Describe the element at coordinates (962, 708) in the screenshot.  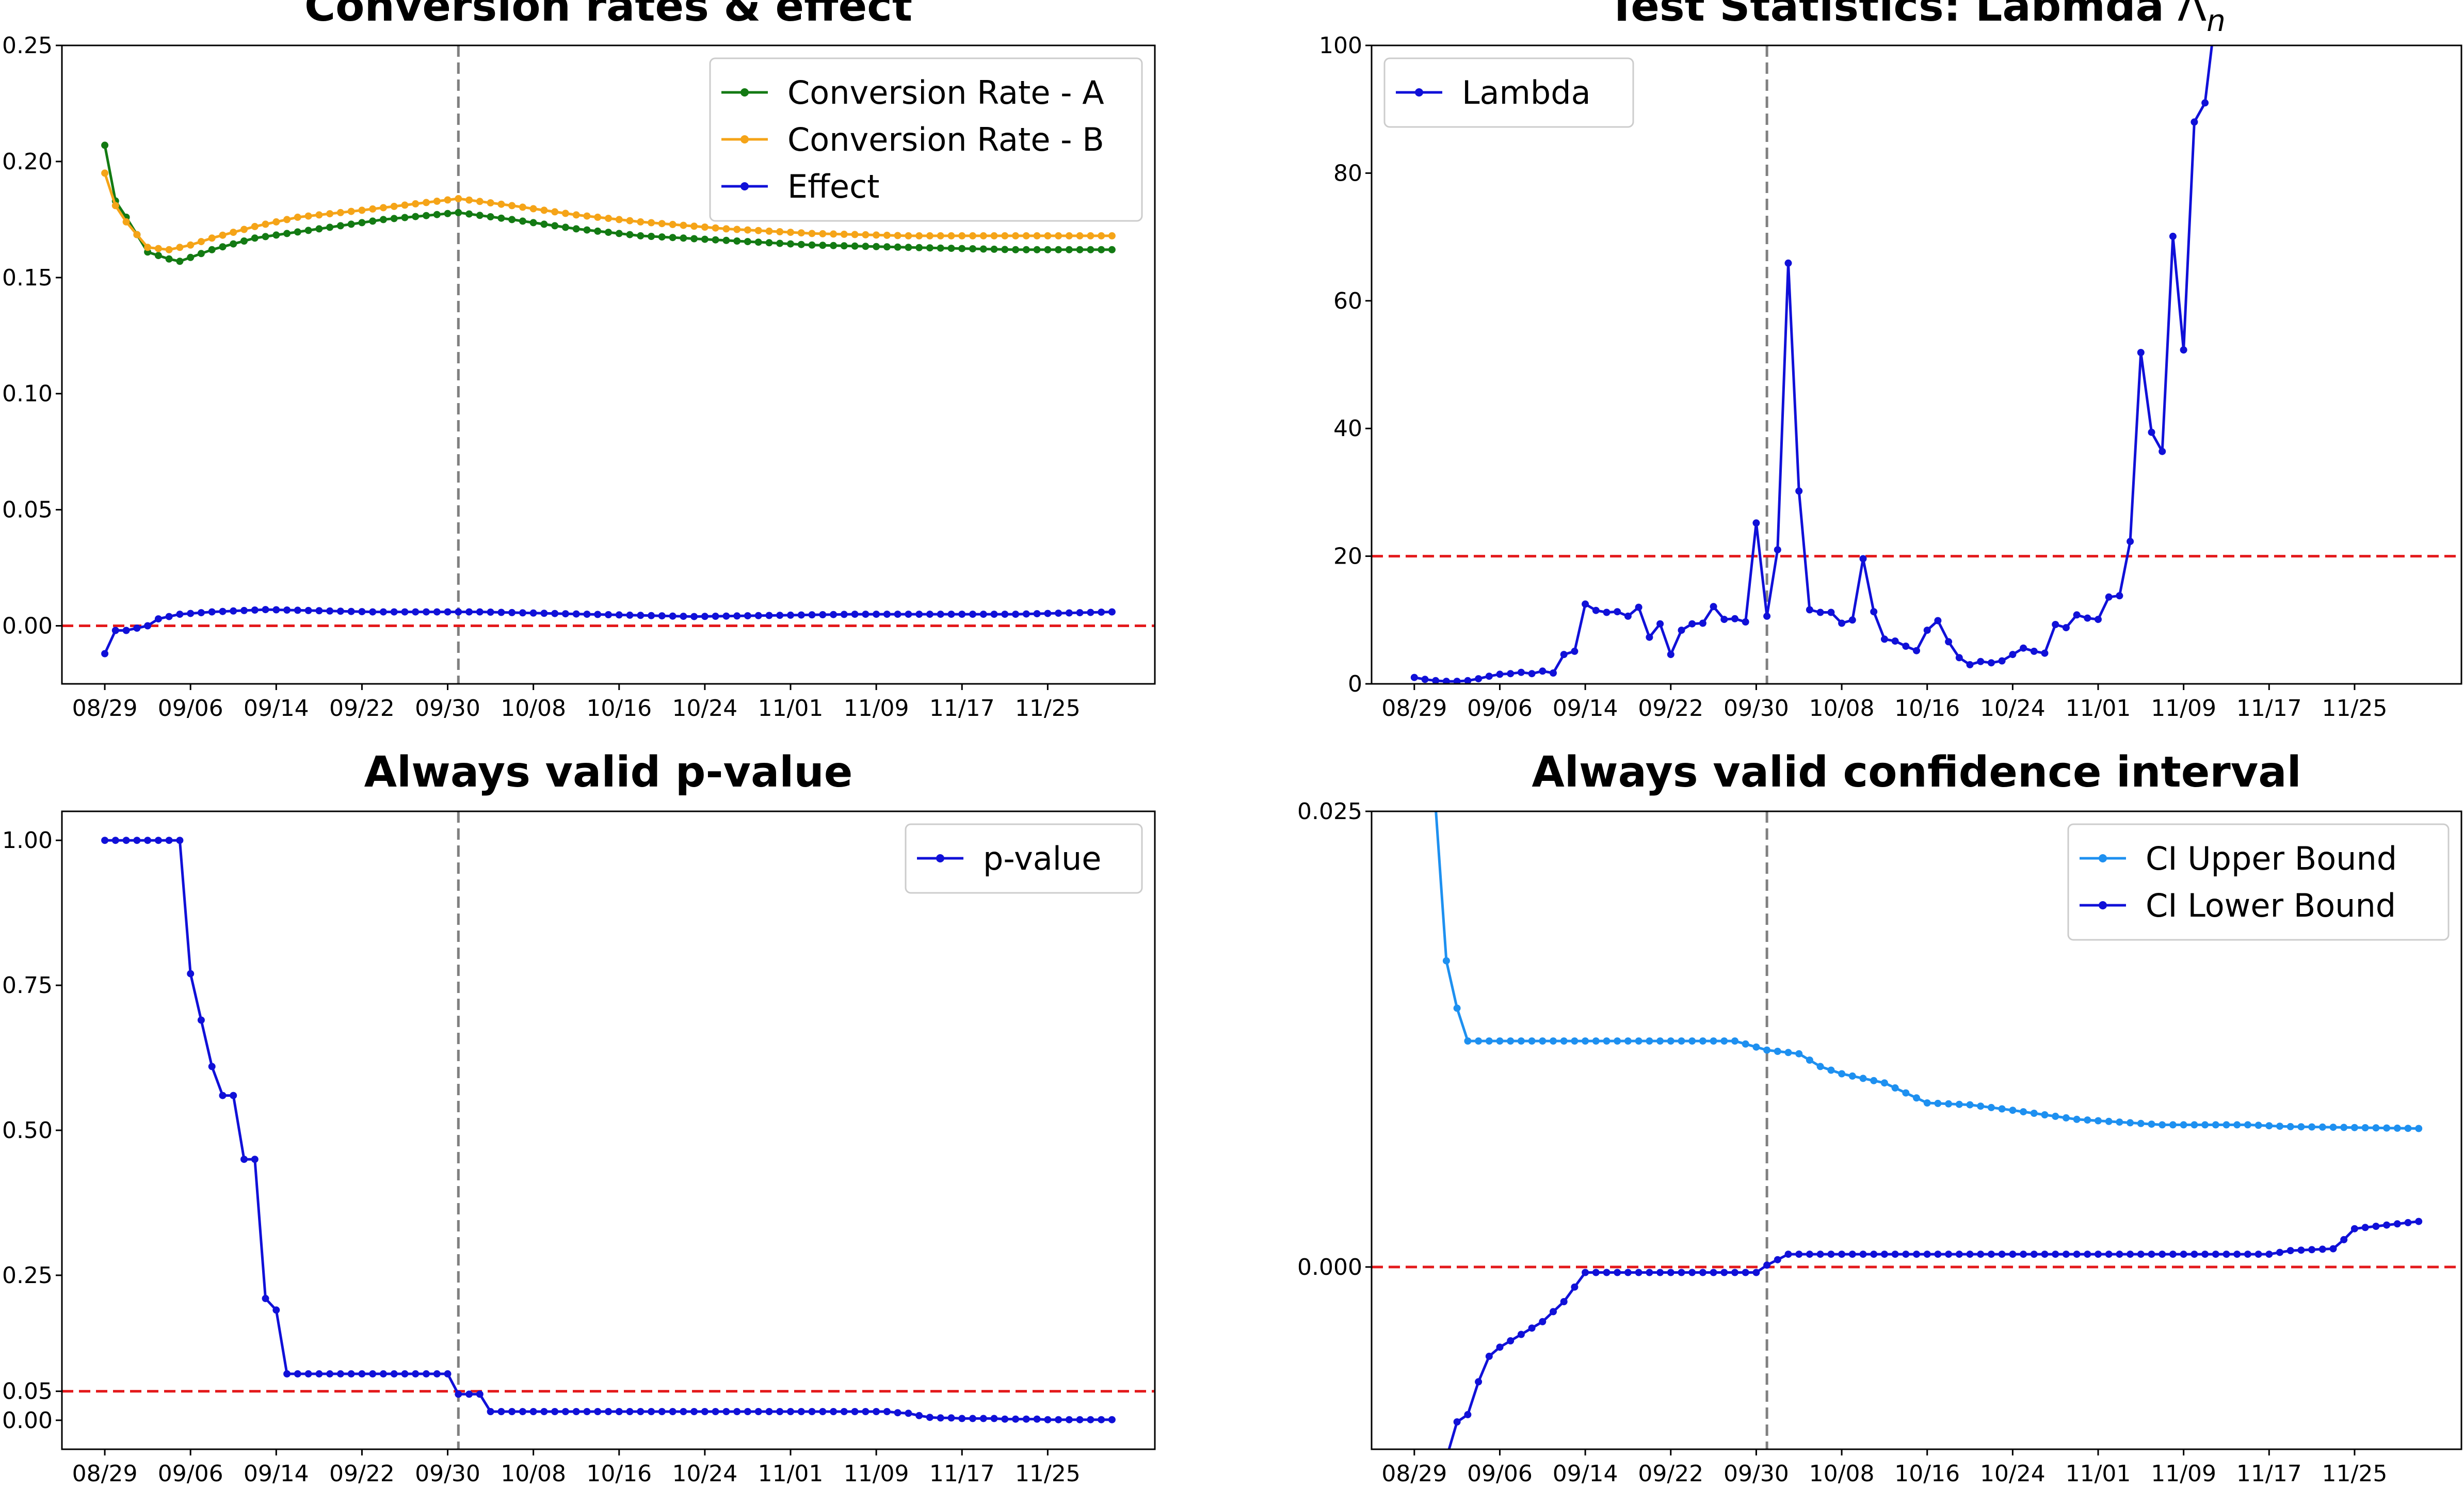
I see `x-tick-label: 11/17` at that location.